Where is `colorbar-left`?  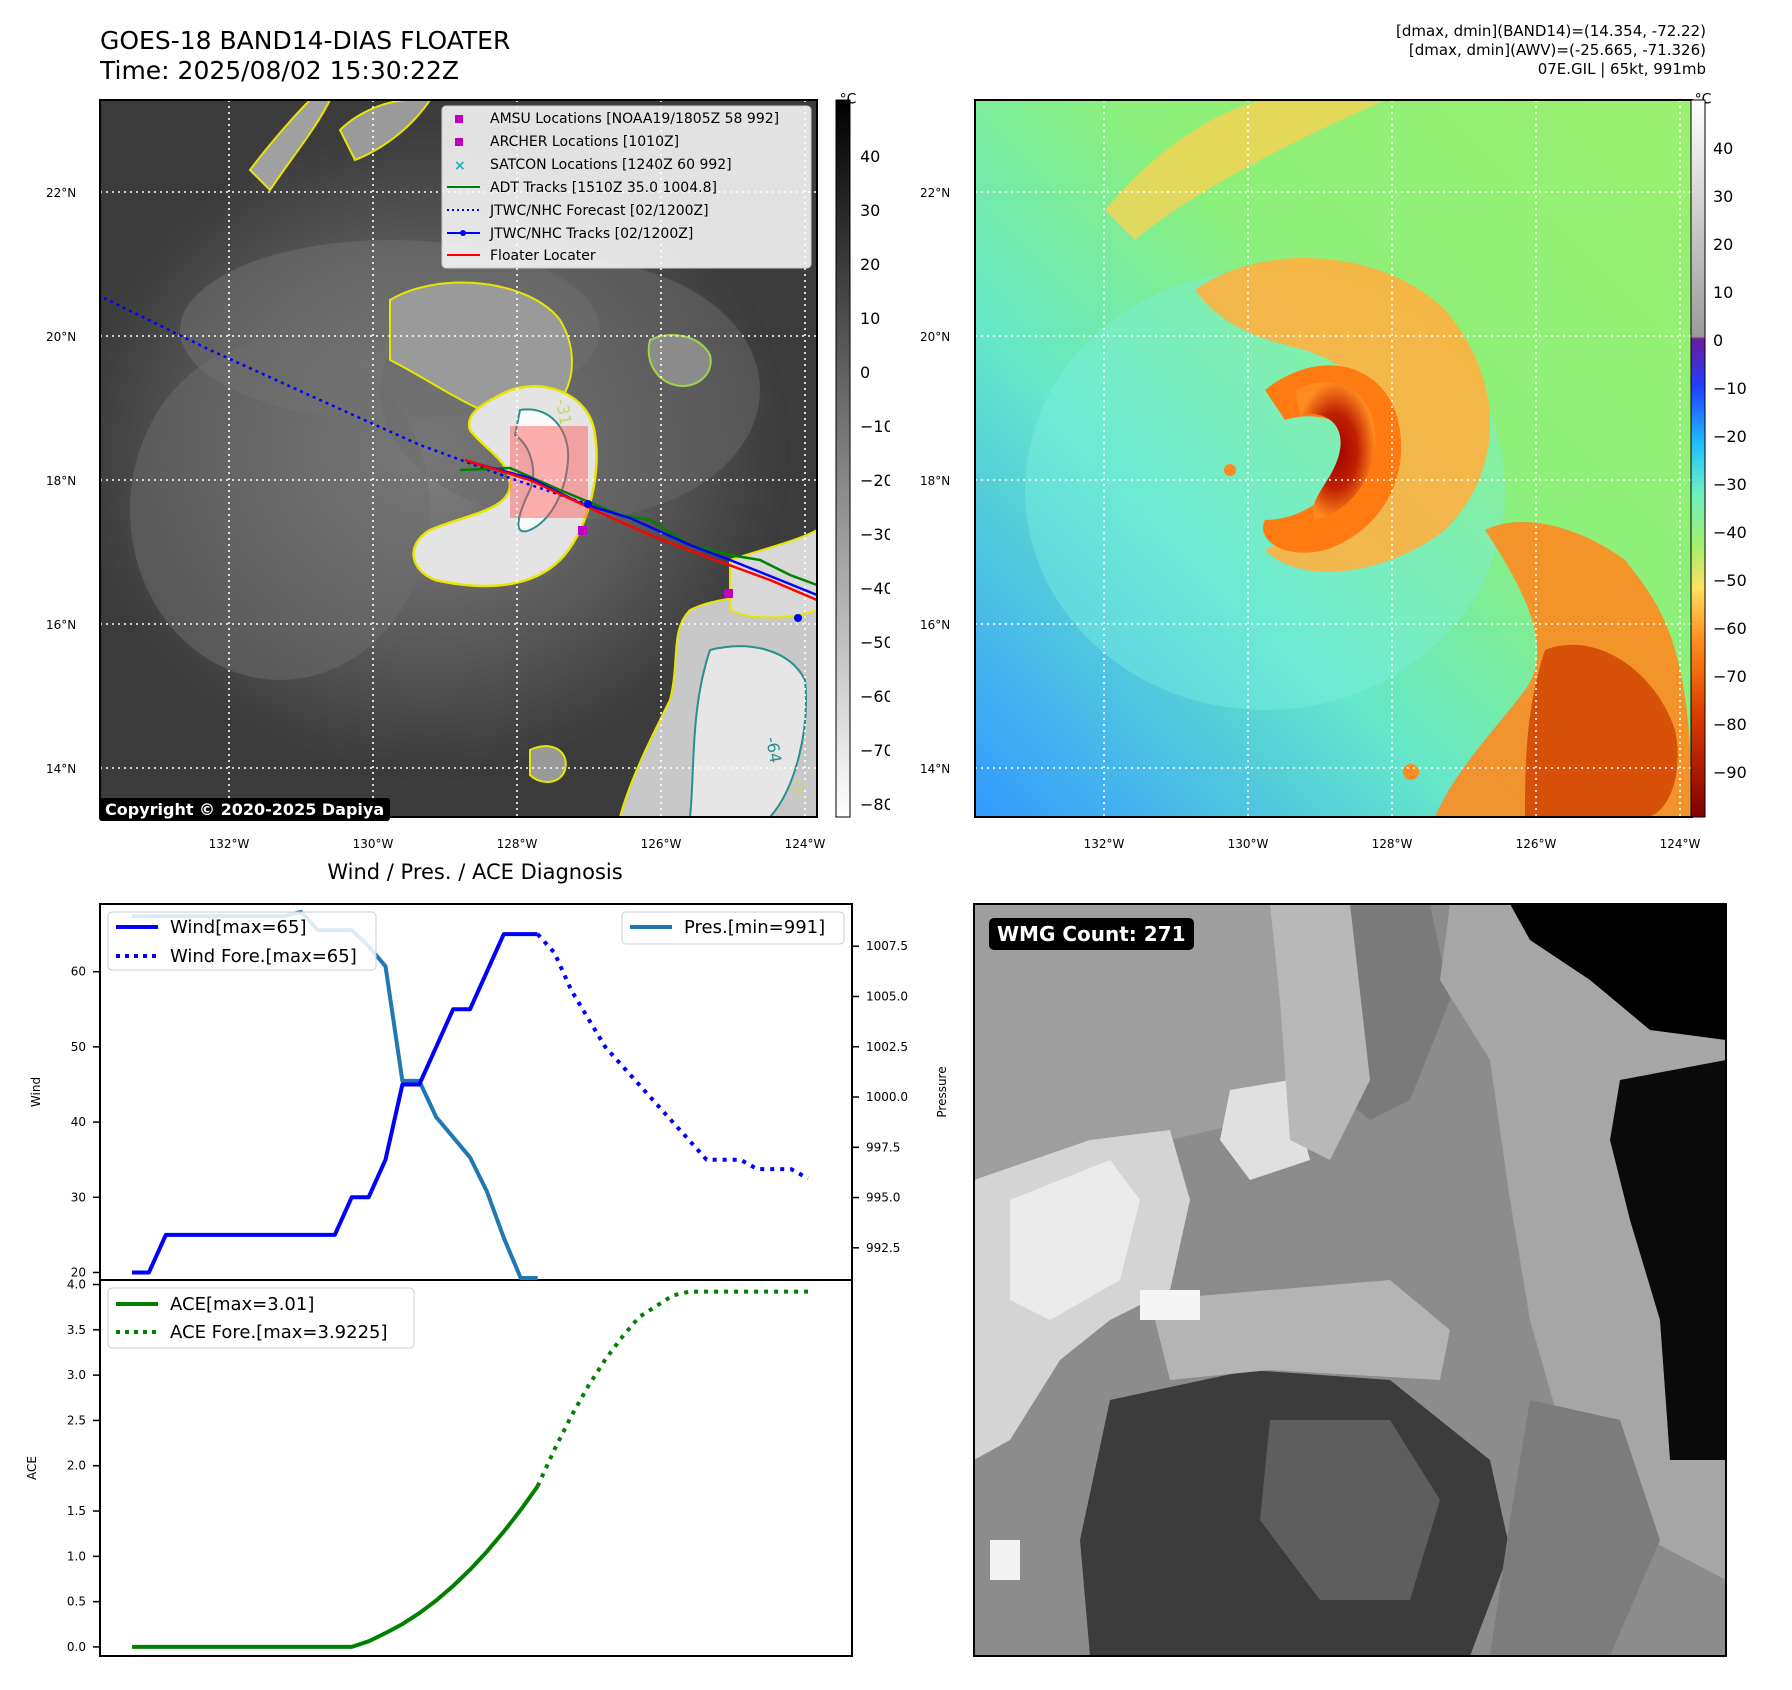
colorbar-left is located at coordinates (843, 458).